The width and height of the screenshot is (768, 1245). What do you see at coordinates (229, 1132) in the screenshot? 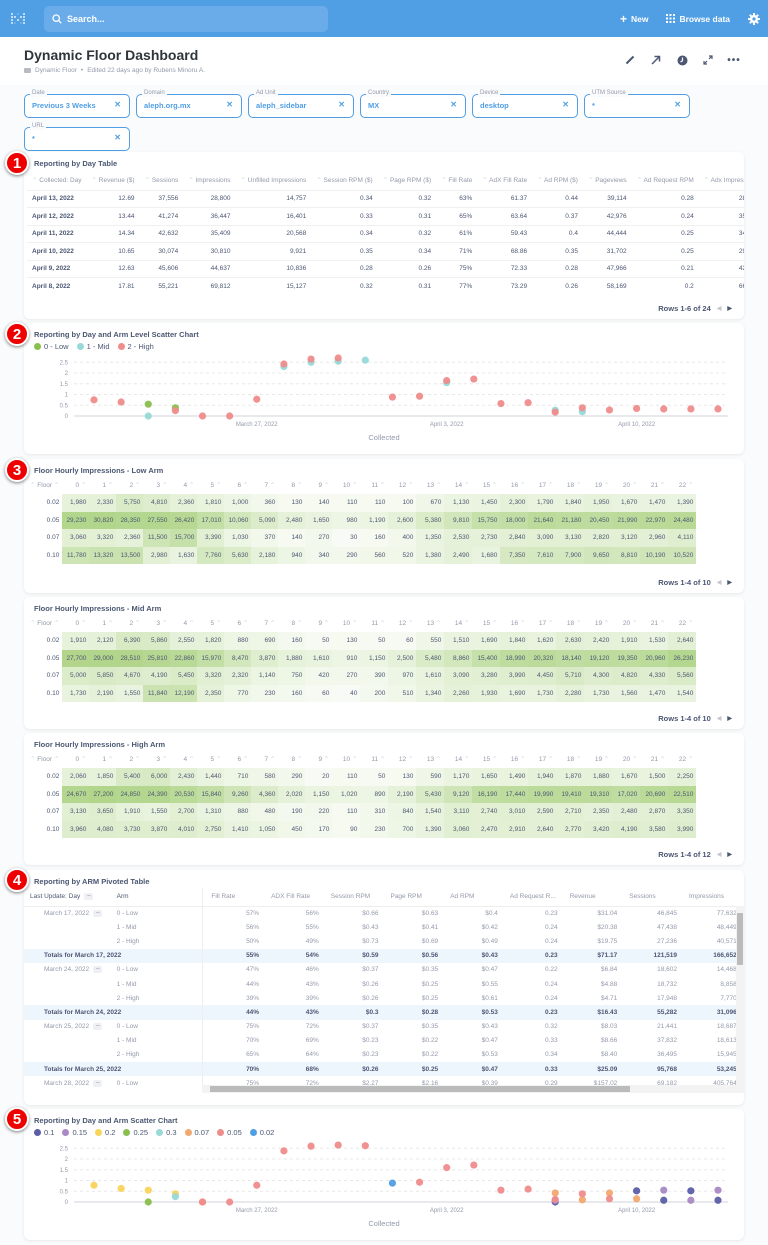
I see `legend-item: 0.05` at bounding box center [229, 1132].